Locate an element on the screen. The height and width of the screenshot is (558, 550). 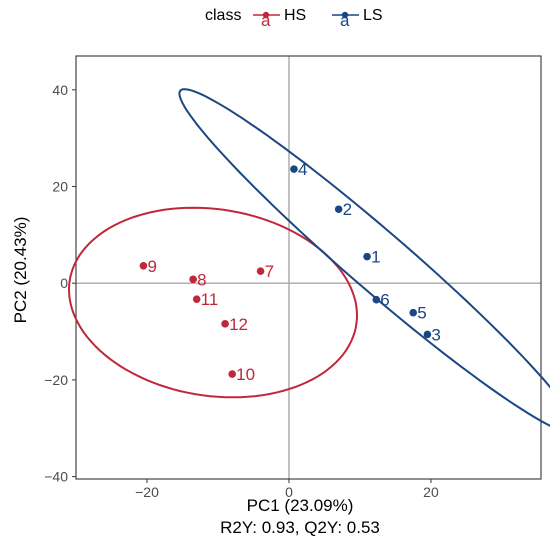
x-tick-label: 0 is located at coordinates (289, 492).